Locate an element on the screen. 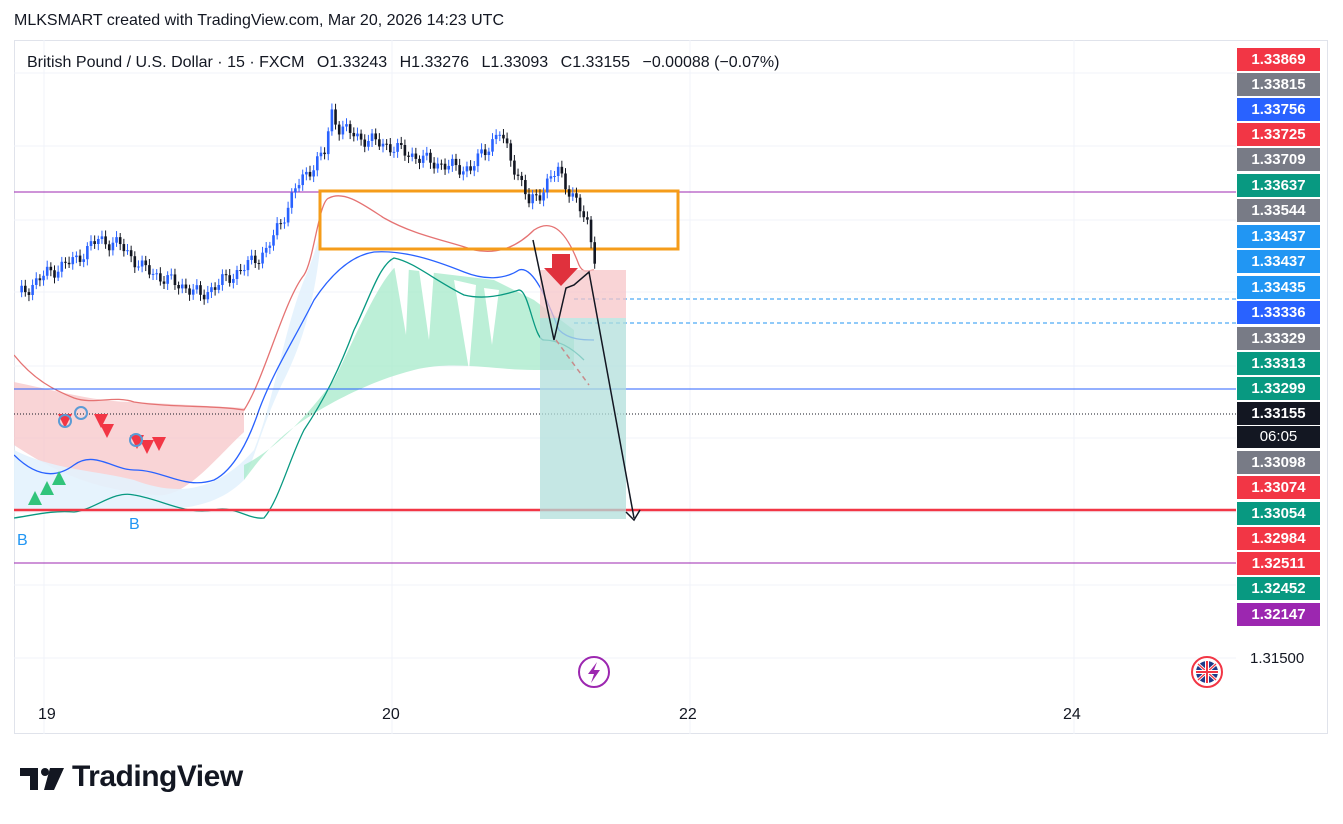  buy-label: B is located at coordinates (134, 524).